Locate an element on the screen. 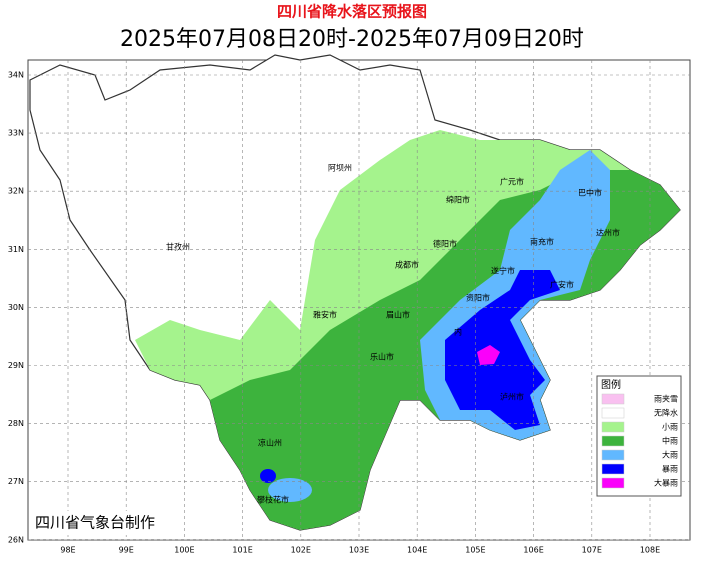  legend-label: 暴雨 is located at coordinates (670, 469).